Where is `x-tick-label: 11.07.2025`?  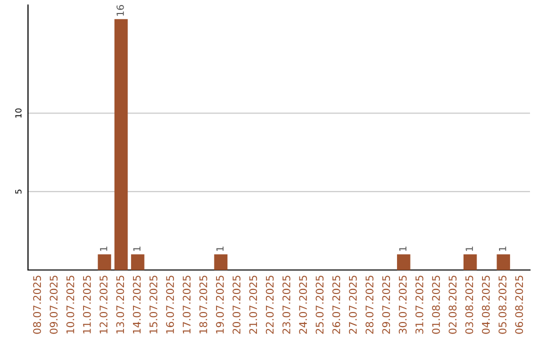
x-tick-label: 11.07.2025 is located at coordinates (86, 305).